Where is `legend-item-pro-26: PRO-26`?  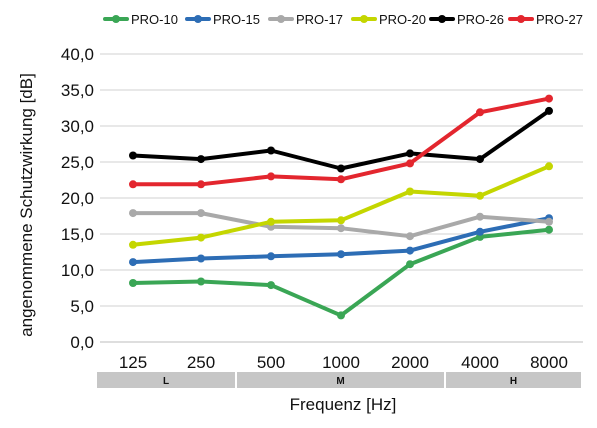 legend-item-pro-26: PRO-26 is located at coordinates (466, 19).